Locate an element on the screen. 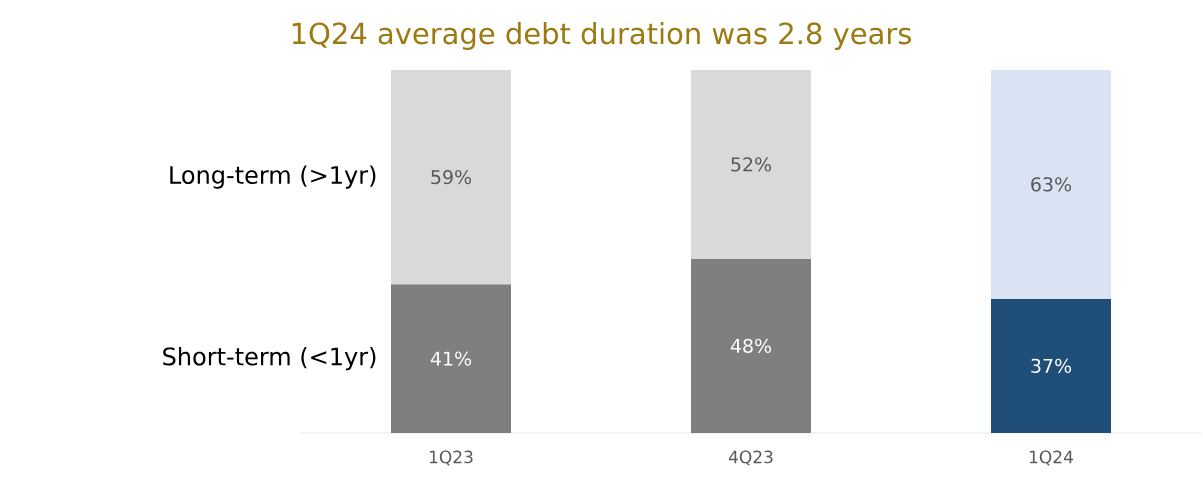  data-label: 52% is located at coordinates (751, 164).